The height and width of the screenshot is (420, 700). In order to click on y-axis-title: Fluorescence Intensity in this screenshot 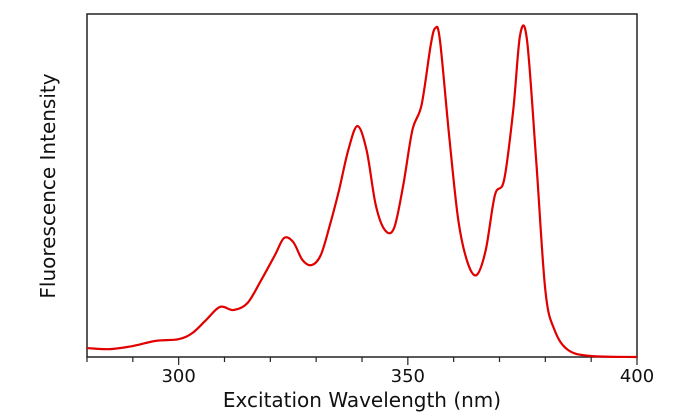, I will do `click(48, 185)`.